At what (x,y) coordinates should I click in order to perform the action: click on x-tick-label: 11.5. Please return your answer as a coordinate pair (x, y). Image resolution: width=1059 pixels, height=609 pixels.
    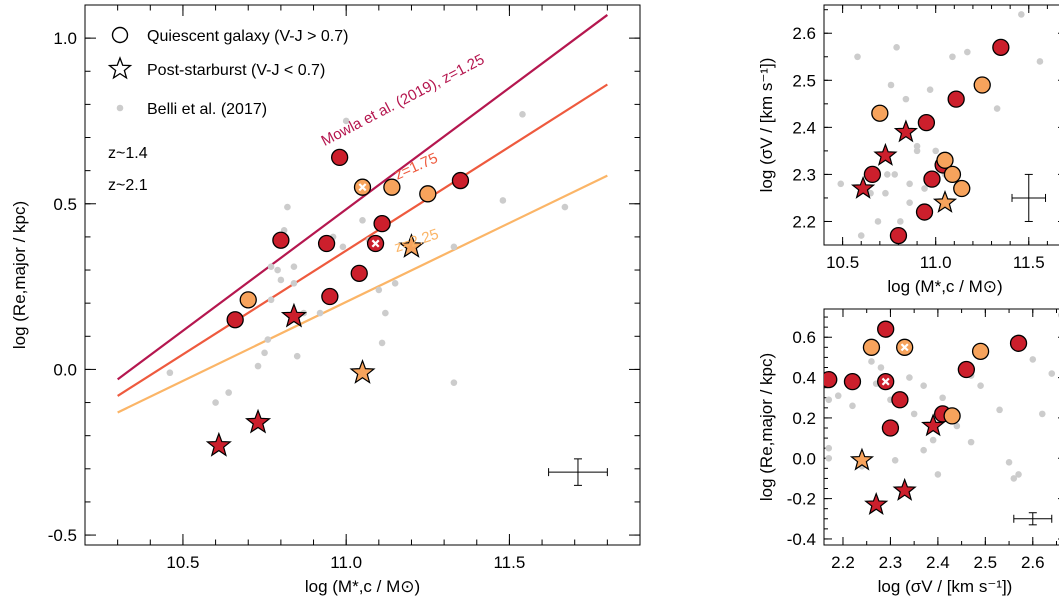
    Looking at the image, I should click on (1029, 262).